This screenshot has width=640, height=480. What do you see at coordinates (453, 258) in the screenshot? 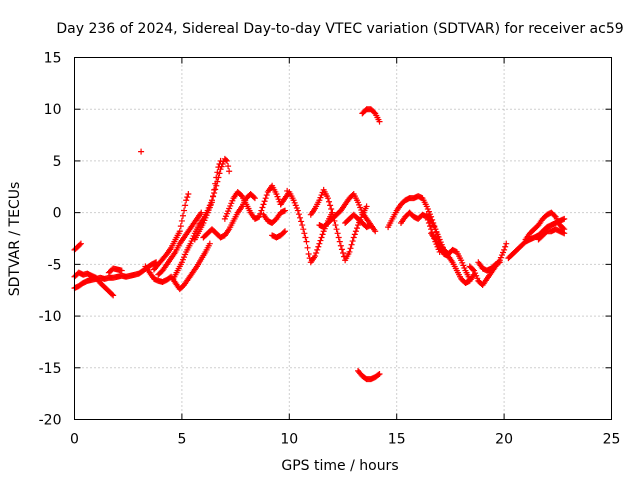
I see `series-seg-late-d` at bounding box center [453, 258].